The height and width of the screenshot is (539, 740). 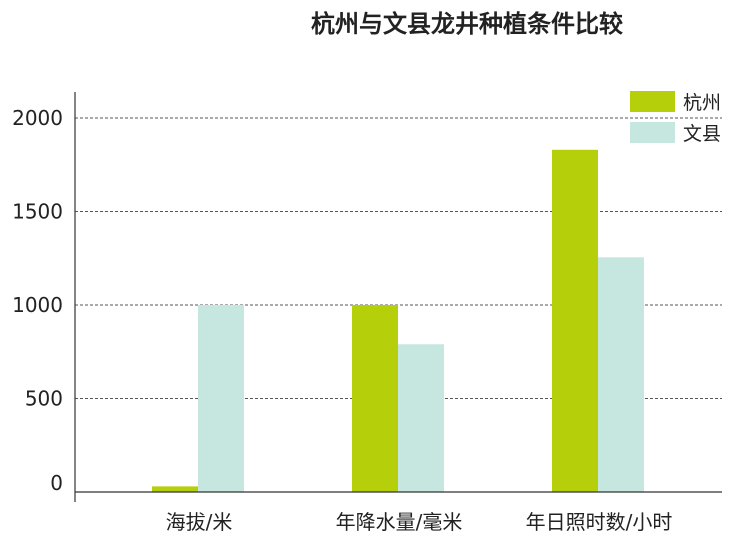 What do you see at coordinates (37, 212) in the screenshot?
I see `y-tick-label: 1500` at bounding box center [37, 212].